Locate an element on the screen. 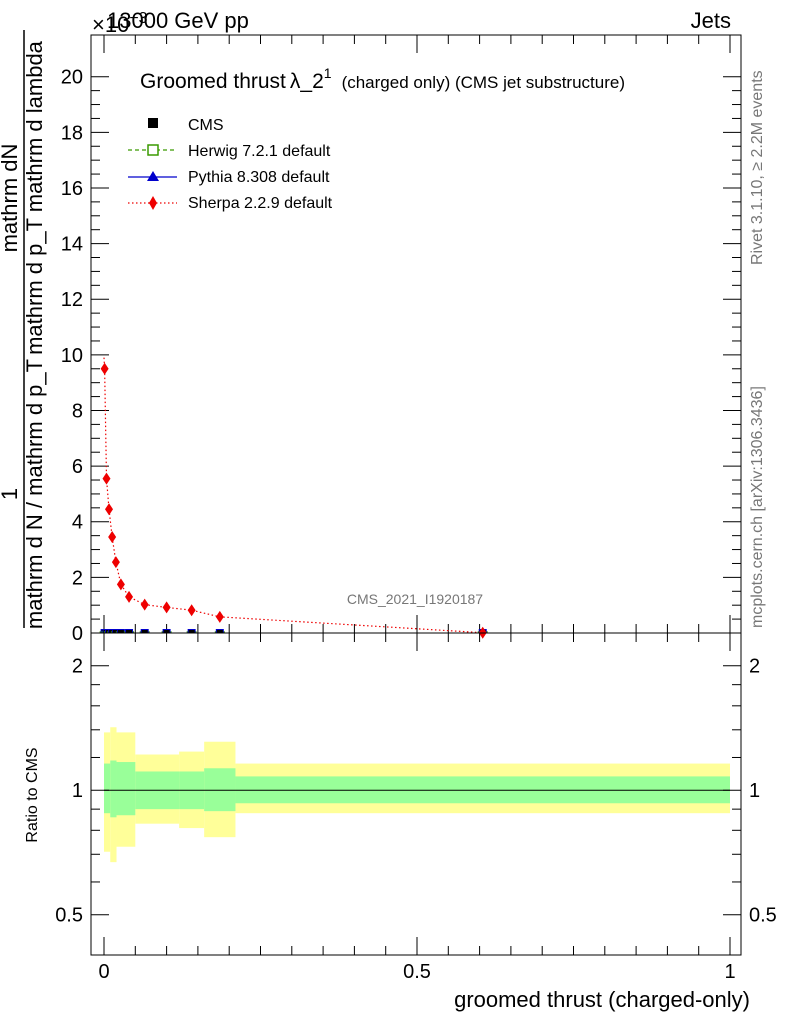  main-ytick-label: 8 is located at coordinates (77, 411).